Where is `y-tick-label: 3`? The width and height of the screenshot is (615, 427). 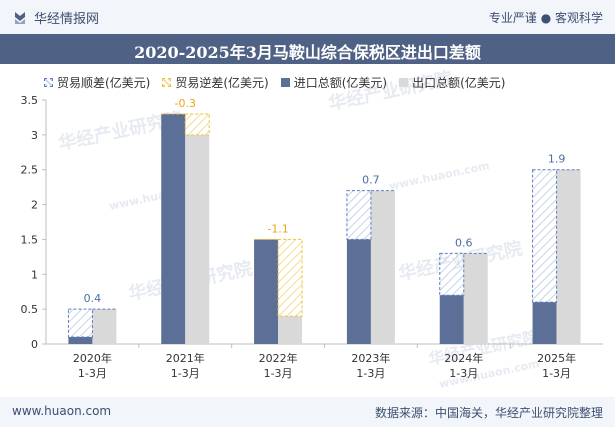
y-tick-label: 3 is located at coordinates (34, 135).